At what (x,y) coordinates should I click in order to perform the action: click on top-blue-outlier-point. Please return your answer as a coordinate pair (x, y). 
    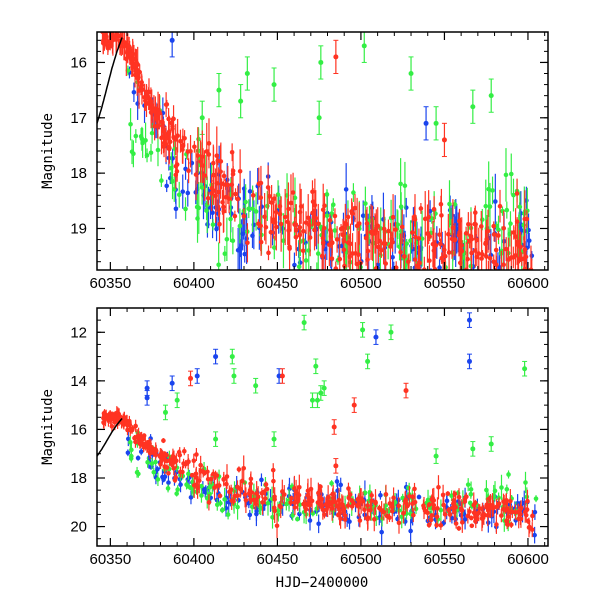
    Looking at the image, I should click on (426, 123).